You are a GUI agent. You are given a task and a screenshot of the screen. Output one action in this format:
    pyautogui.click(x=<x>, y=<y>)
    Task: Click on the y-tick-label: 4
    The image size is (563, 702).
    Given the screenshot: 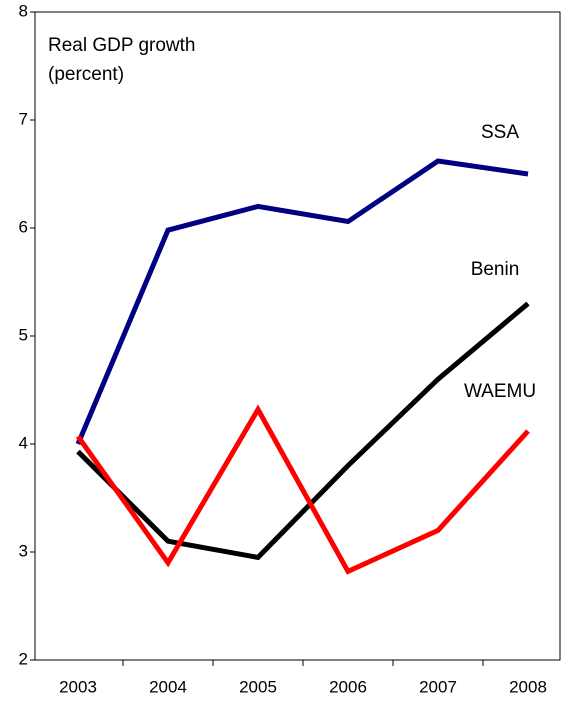 What is the action you would take?
    pyautogui.click(x=23, y=442)
    